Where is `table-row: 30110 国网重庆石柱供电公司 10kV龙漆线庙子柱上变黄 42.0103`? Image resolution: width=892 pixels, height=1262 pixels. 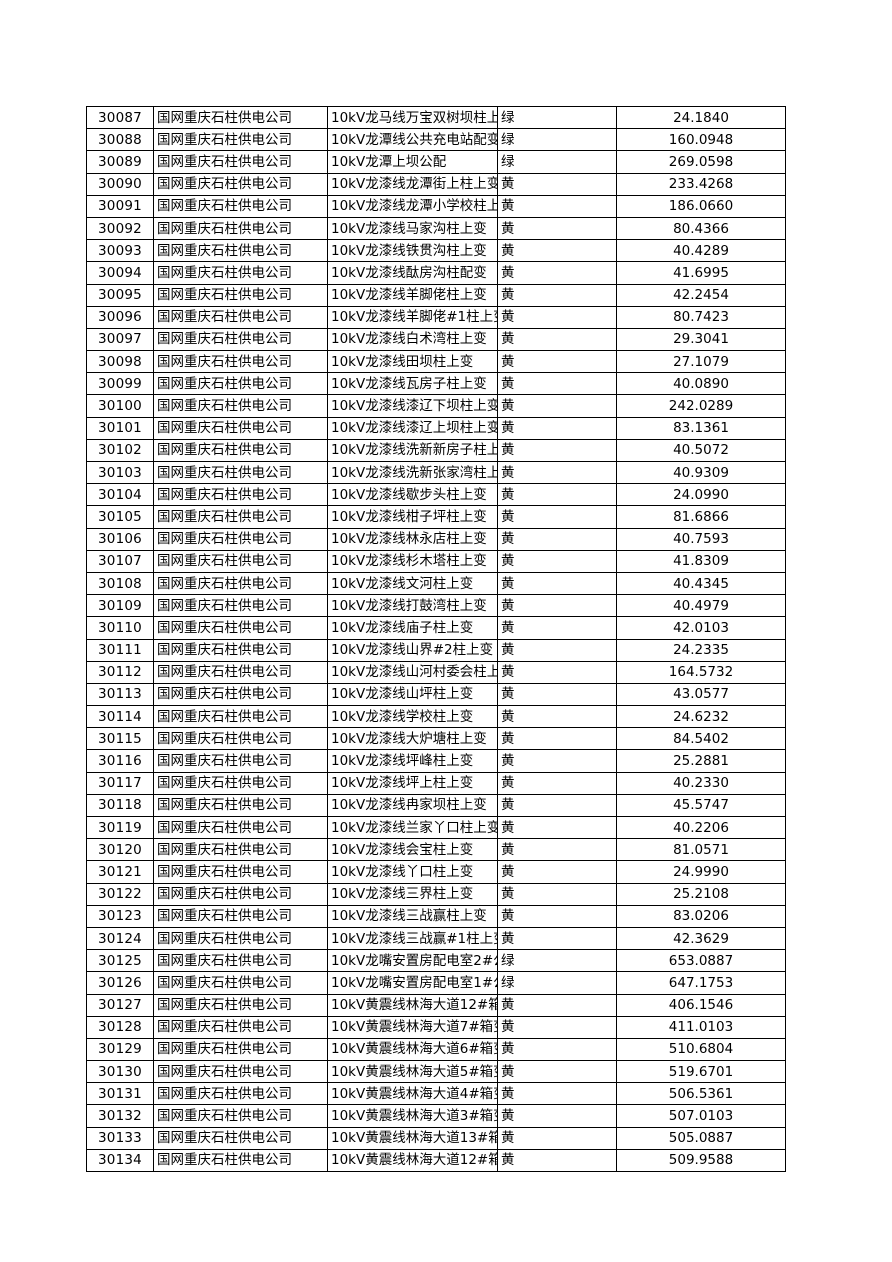 table-row: 30110 国网重庆石柱供电公司 10kV龙漆线庙子柱上变黄 42.0103 is located at coordinates (436, 628).